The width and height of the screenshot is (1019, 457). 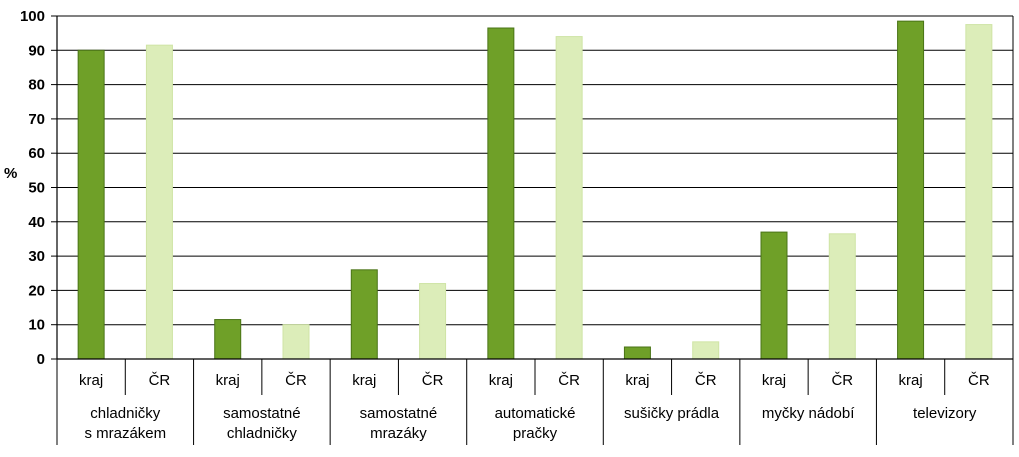 I want to click on x-category-label: televizory, so click(x=945, y=413).